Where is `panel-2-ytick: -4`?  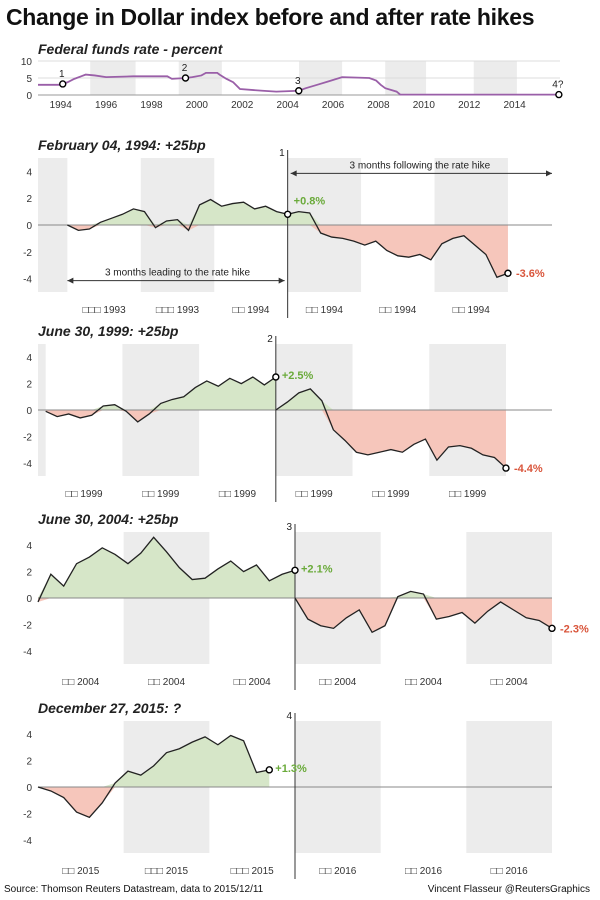 panel-2-ytick: -4 is located at coordinates (27, 464).